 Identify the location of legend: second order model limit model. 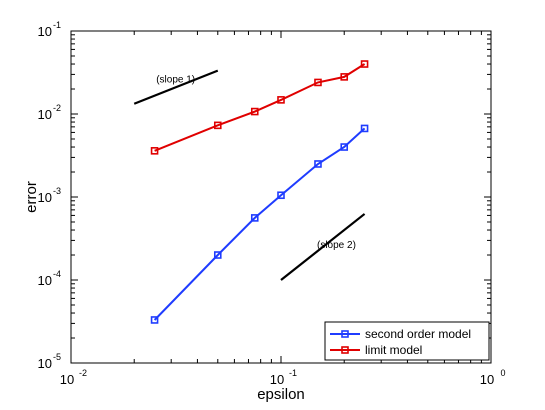
(407, 341).